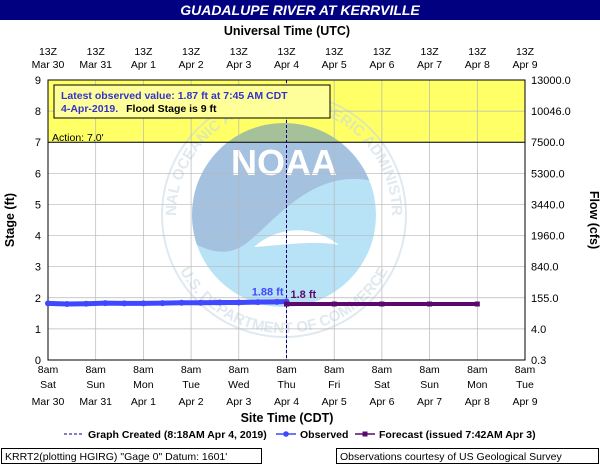 The image size is (600, 465). I want to click on bottom-tick-date: Apr 5, so click(334, 402).